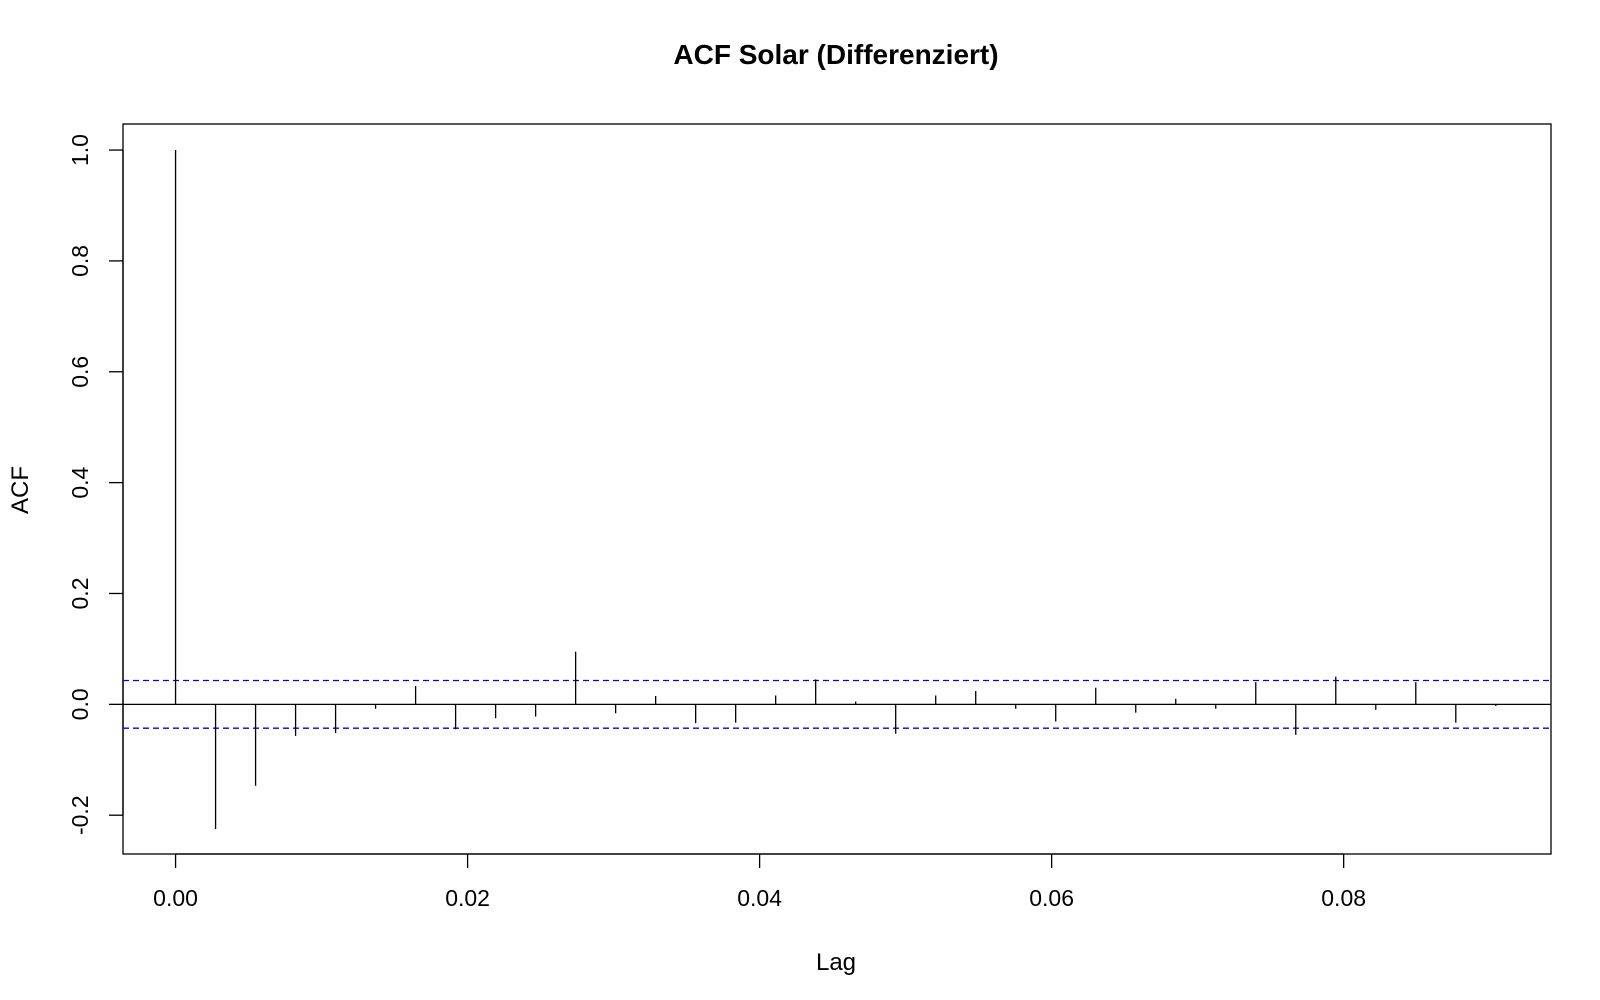 This screenshot has height=1000, width=1600. What do you see at coordinates (175, 898) in the screenshot?
I see `x-tick-label: 0.00` at bounding box center [175, 898].